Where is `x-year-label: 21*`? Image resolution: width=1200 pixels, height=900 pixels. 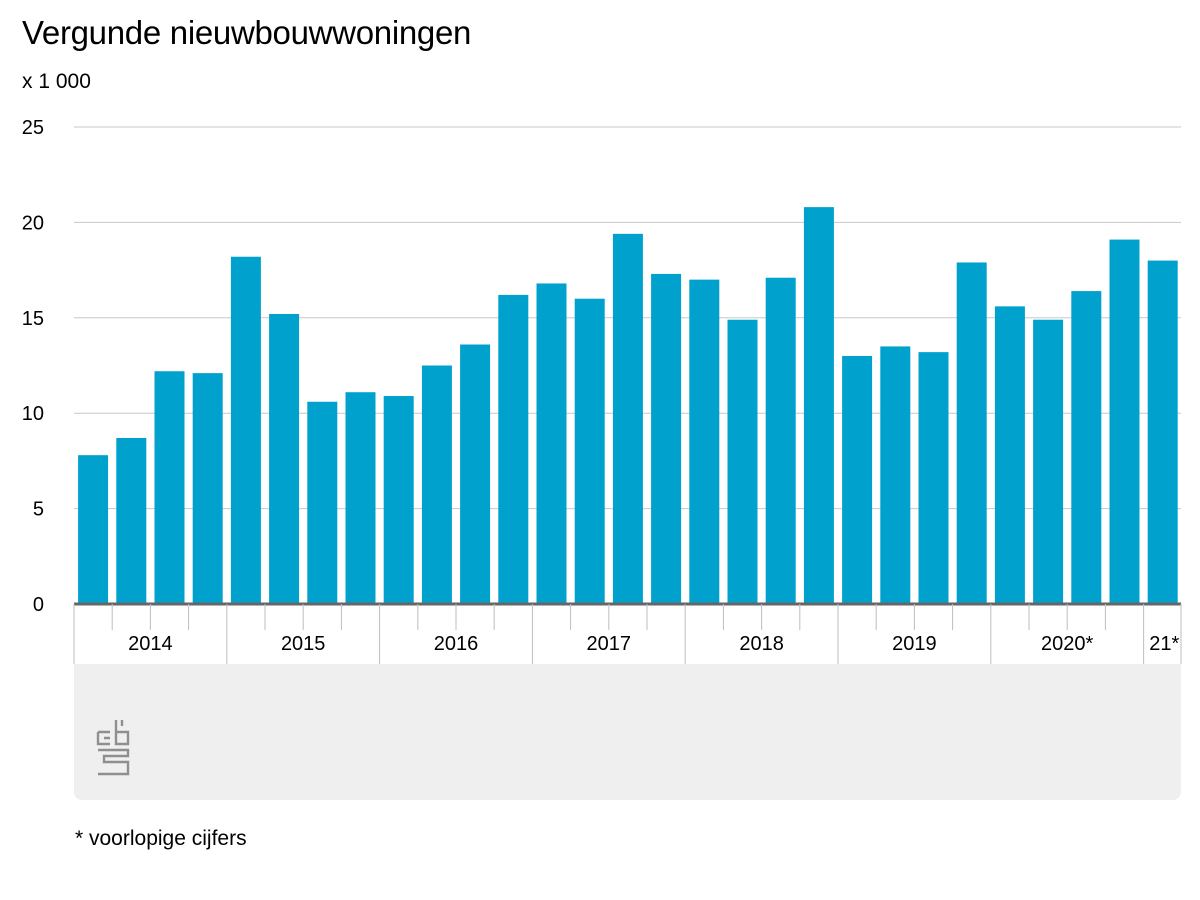 x-year-label: 21* is located at coordinates (1164, 644).